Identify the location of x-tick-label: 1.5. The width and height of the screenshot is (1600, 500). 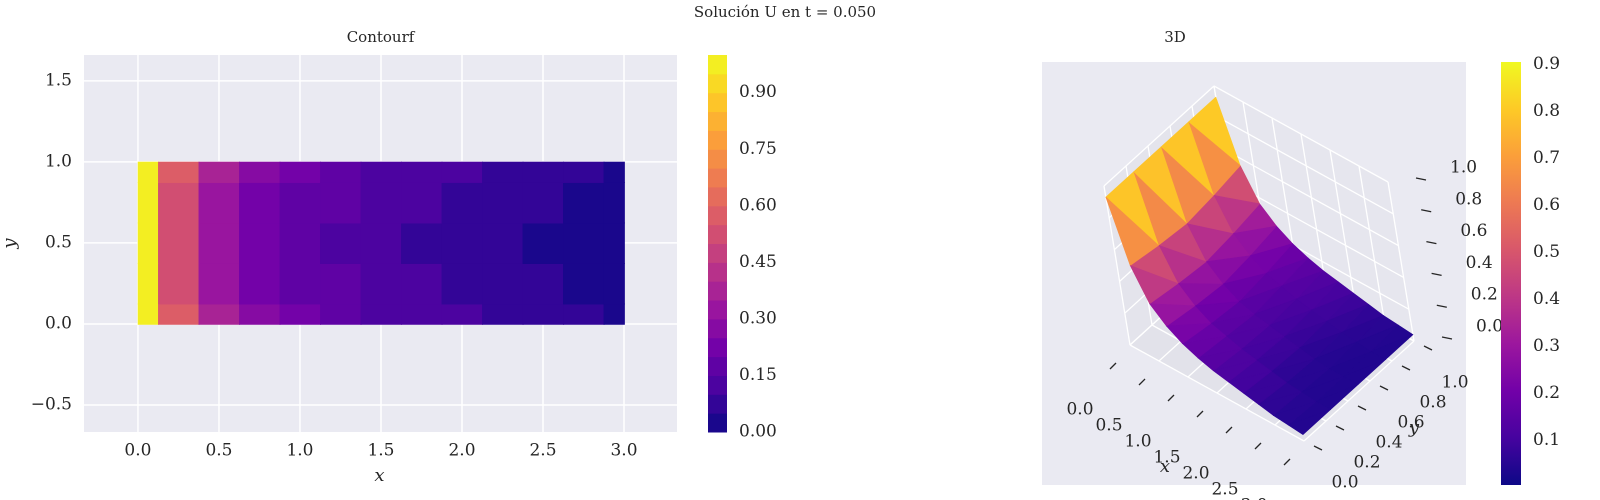
(1166, 458).